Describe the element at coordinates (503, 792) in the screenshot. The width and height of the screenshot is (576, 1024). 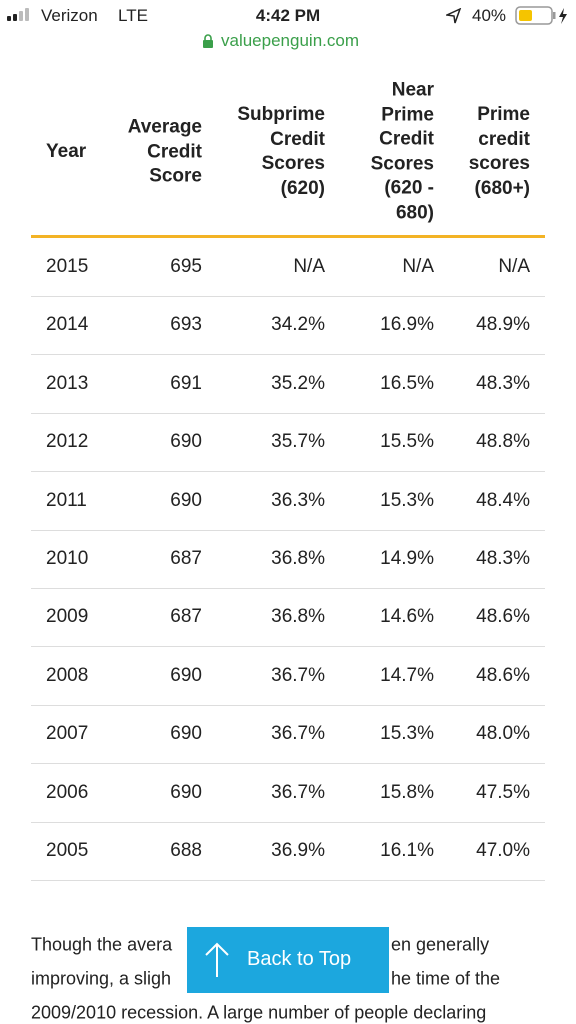
I see `value-cell: 47.5%` at that location.